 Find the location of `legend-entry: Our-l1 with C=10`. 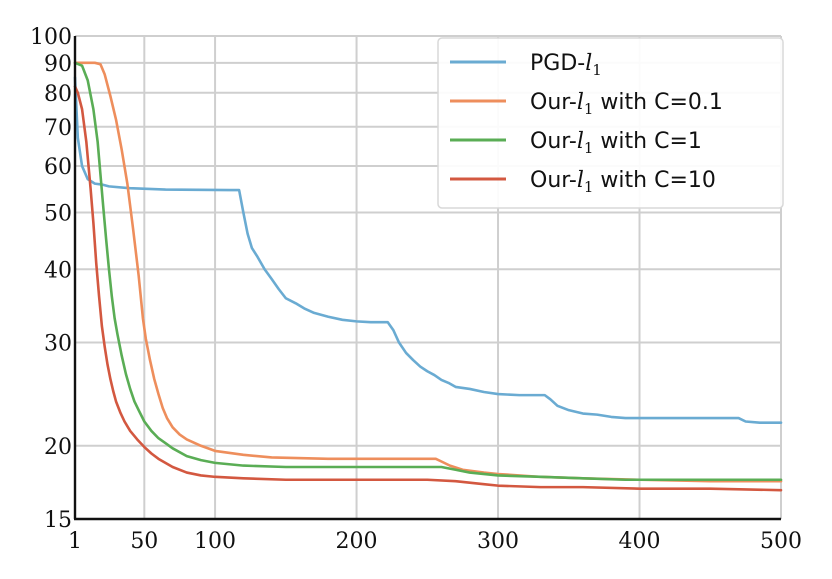

legend-entry: Our-l1 with C=10 is located at coordinates (623, 182).